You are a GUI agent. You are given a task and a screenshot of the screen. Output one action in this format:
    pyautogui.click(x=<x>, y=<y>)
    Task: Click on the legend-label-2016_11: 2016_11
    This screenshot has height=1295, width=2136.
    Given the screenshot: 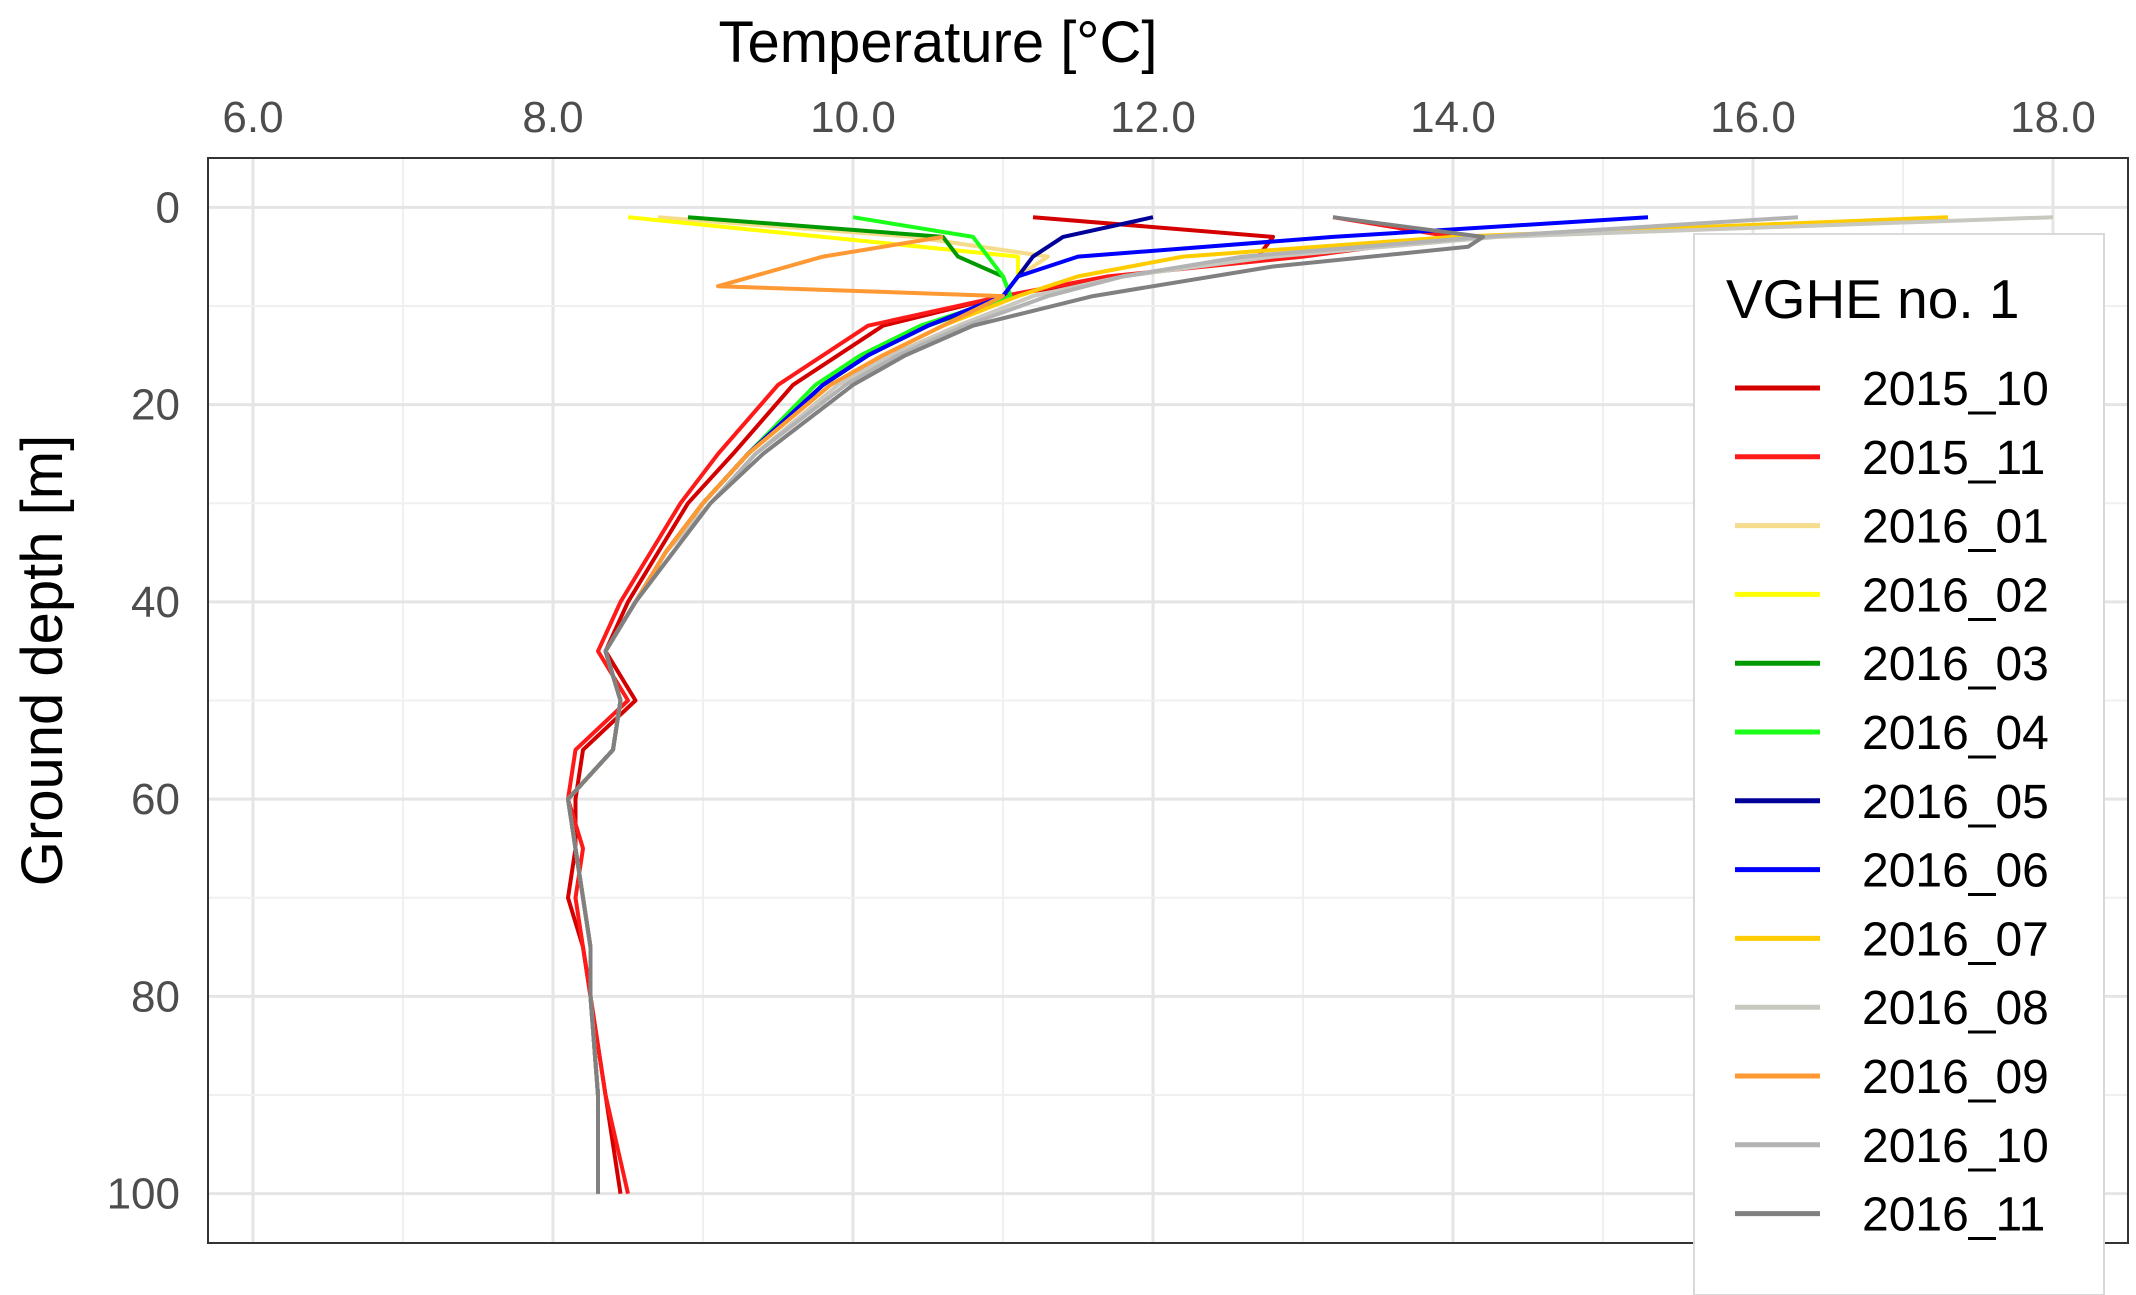 What is the action you would take?
    pyautogui.click(x=1953, y=1215)
    